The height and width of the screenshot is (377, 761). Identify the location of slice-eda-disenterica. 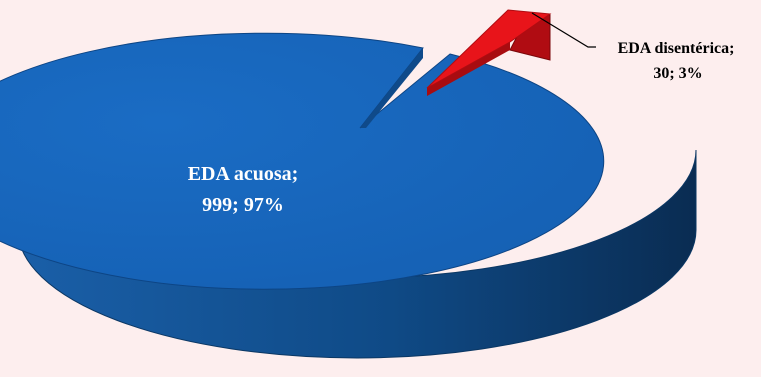
(489, 49).